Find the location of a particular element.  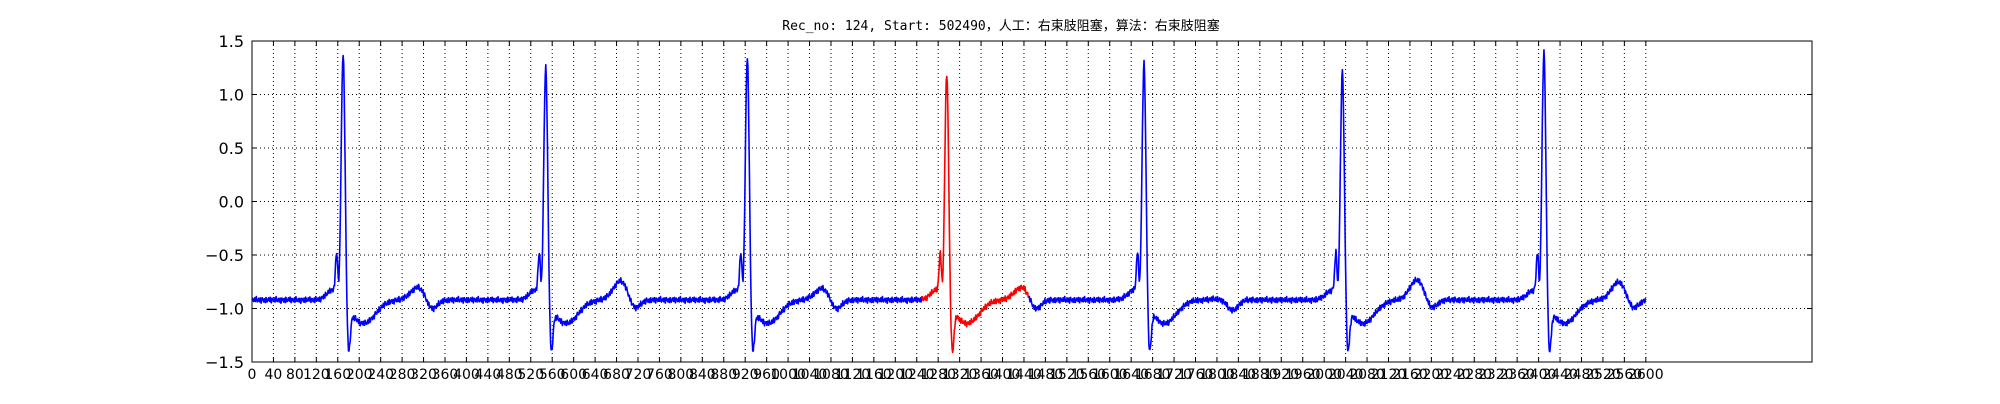

x-tick-label: 1280 is located at coordinates (938, 375).